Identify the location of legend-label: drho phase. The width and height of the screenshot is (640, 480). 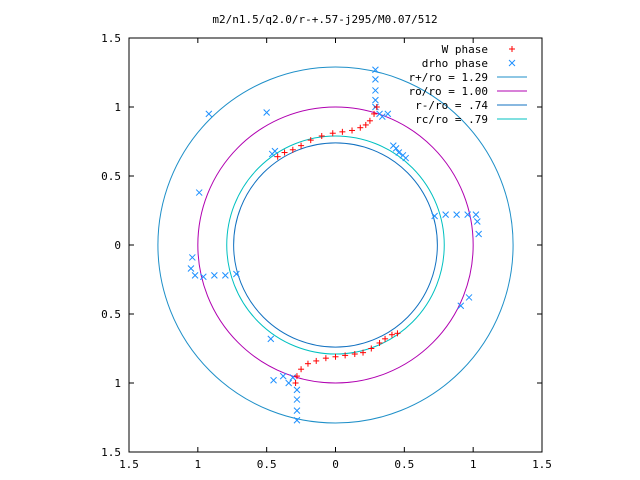
(455, 63).